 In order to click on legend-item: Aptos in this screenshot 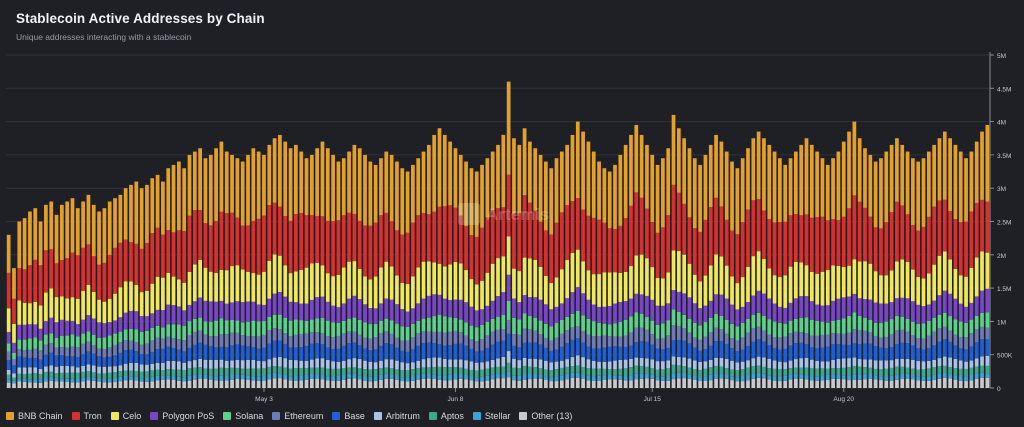, I will do `click(446, 416)`.